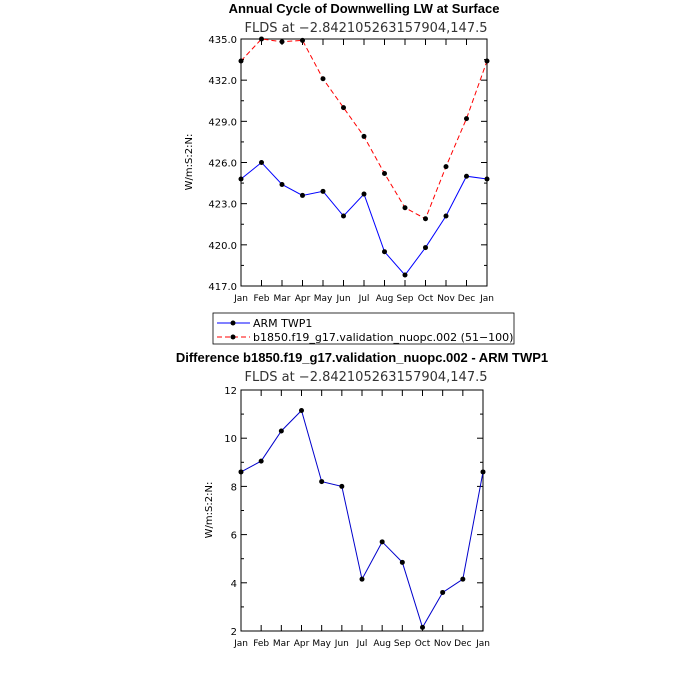 Image resolution: width=700 pixels, height=700 pixels. Describe the element at coordinates (341, 644) in the screenshot. I see `bottom-x-tick-label: Jun` at that location.